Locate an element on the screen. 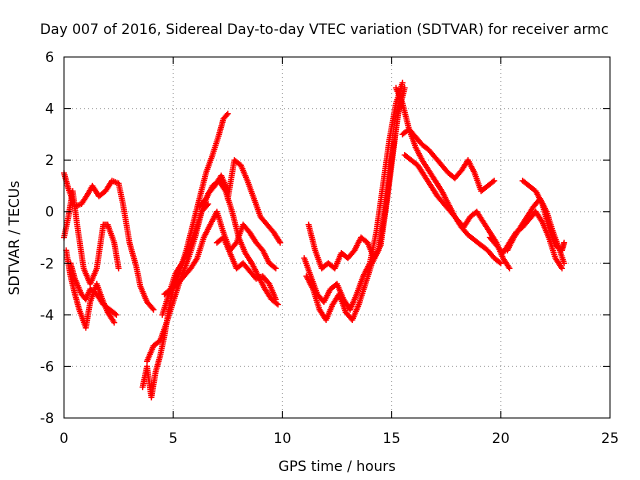  x-axis-label: GPS time / hours is located at coordinates (336, 467).